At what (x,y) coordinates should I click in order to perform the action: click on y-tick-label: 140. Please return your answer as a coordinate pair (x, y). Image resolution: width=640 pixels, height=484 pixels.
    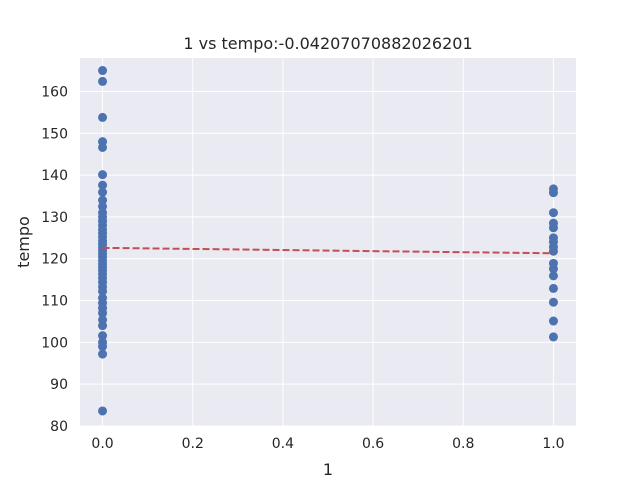
    Looking at the image, I should click on (54, 176).